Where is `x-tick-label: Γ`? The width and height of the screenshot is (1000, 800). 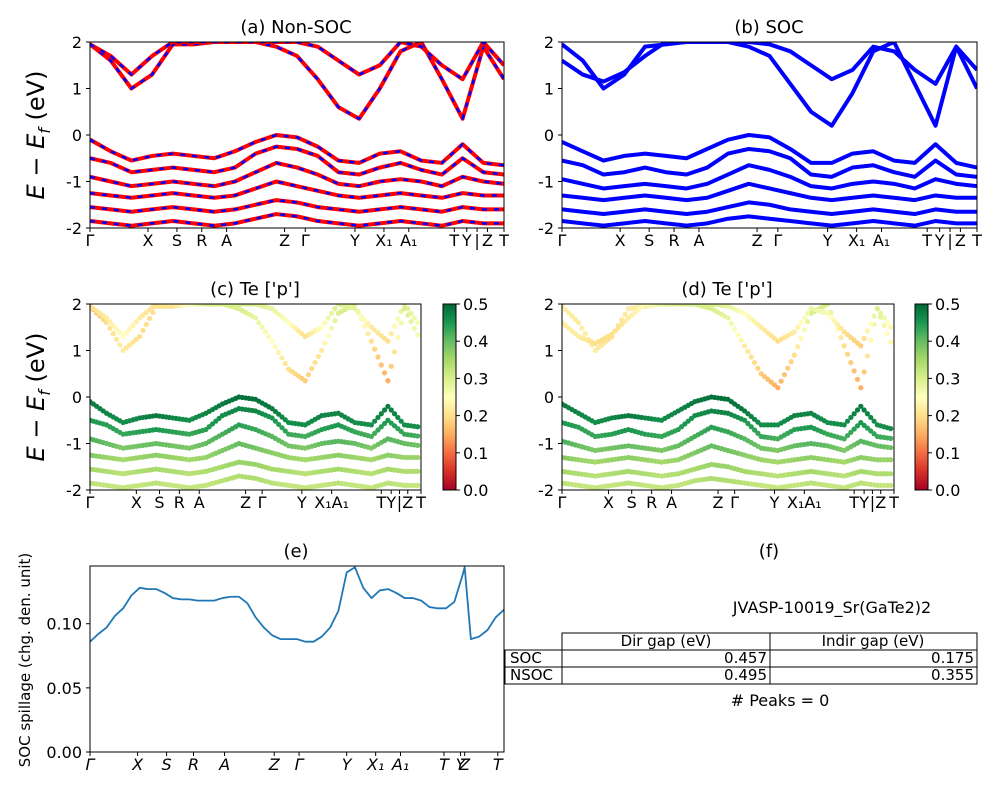
x-tick-label: Γ is located at coordinates (300, 764).